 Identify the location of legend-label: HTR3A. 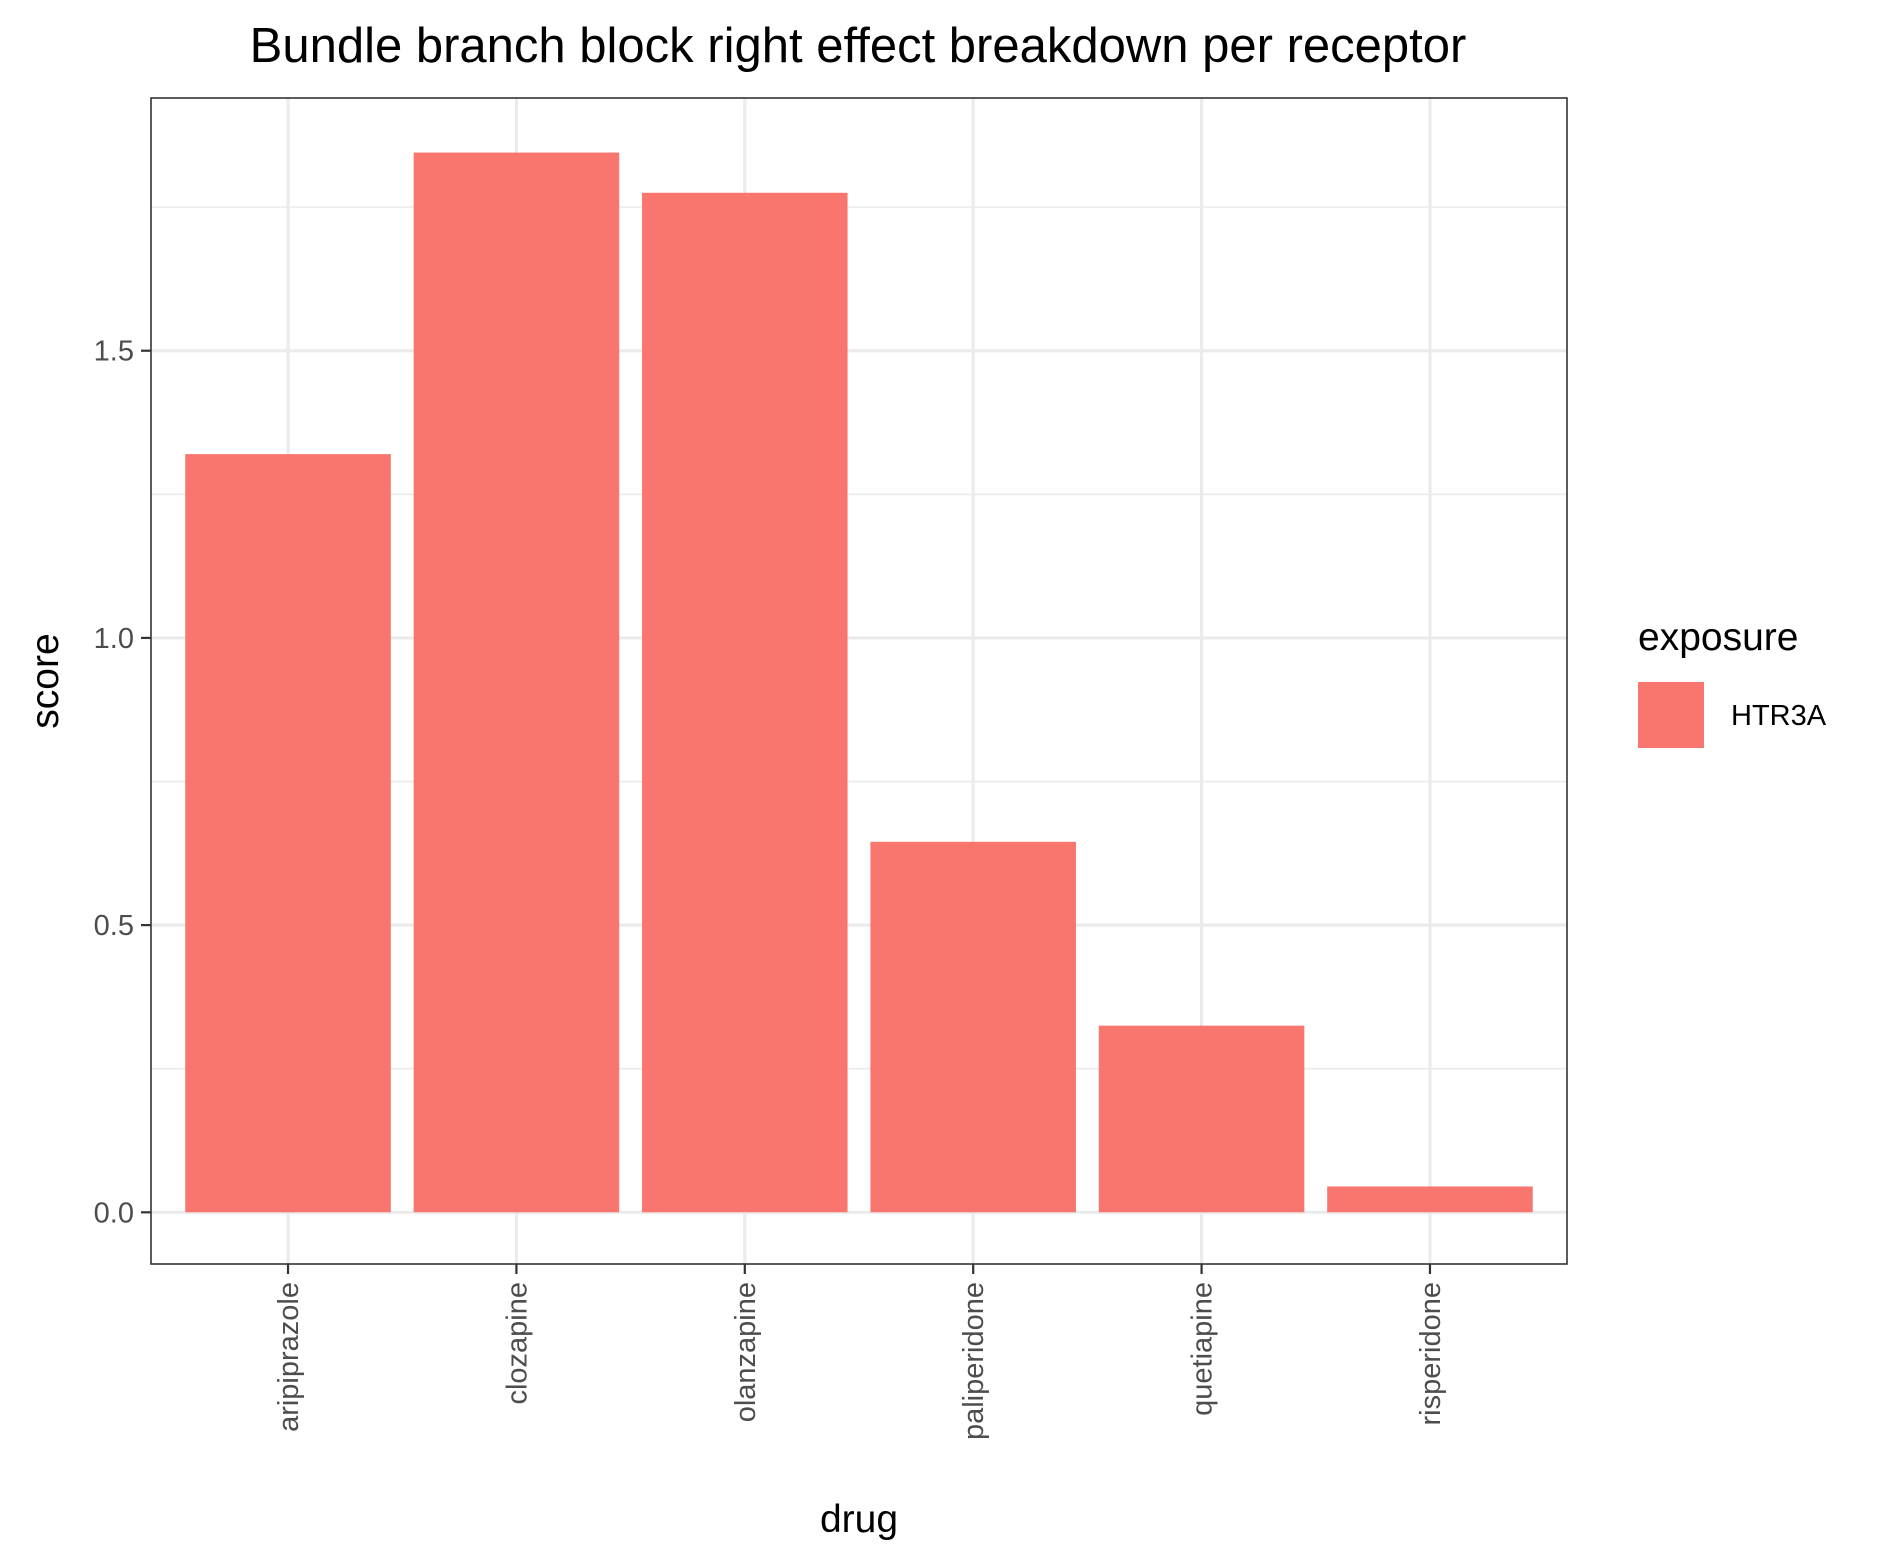
(1779, 716).